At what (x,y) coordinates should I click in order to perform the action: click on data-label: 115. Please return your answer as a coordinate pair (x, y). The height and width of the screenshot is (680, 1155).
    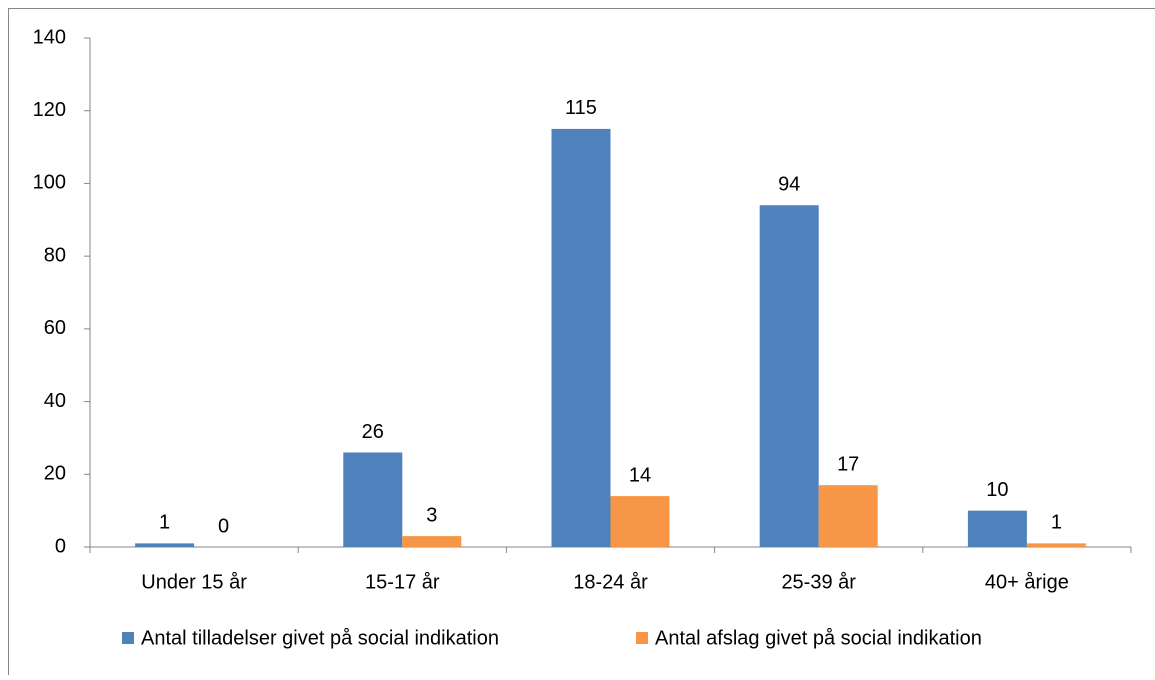
    Looking at the image, I should click on (581, 108).